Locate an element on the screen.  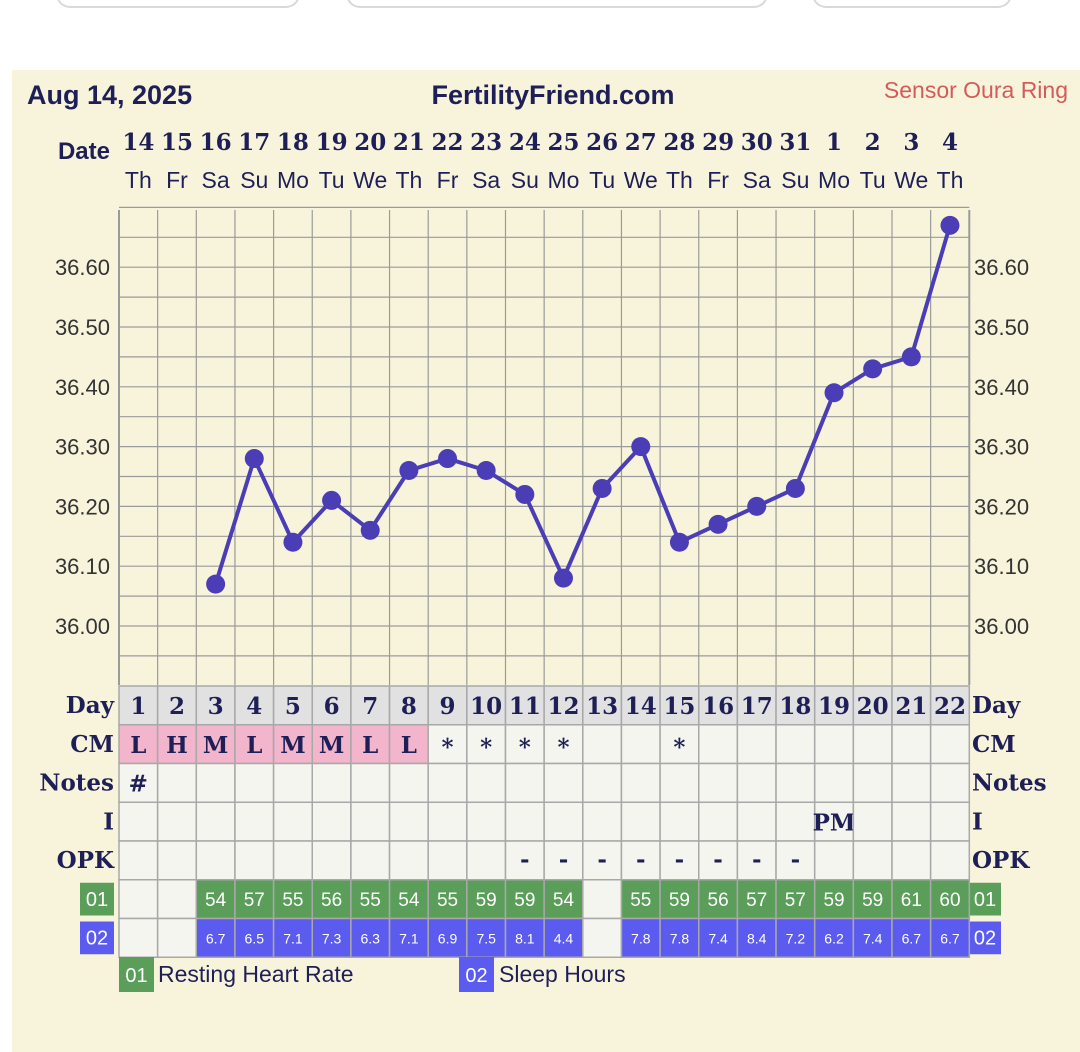
date-label: 22 is located at coordinates (448, 142).